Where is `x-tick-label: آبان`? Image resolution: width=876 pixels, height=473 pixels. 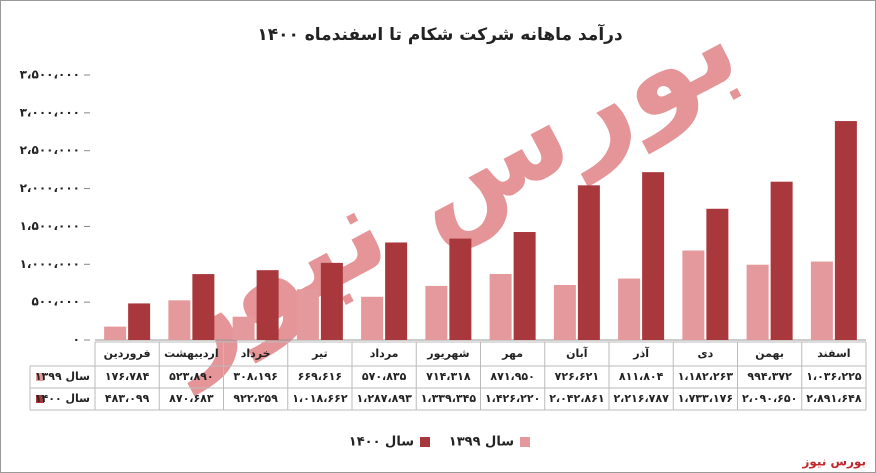
x-tick-label: آبان is located at coordinates (577, 353).